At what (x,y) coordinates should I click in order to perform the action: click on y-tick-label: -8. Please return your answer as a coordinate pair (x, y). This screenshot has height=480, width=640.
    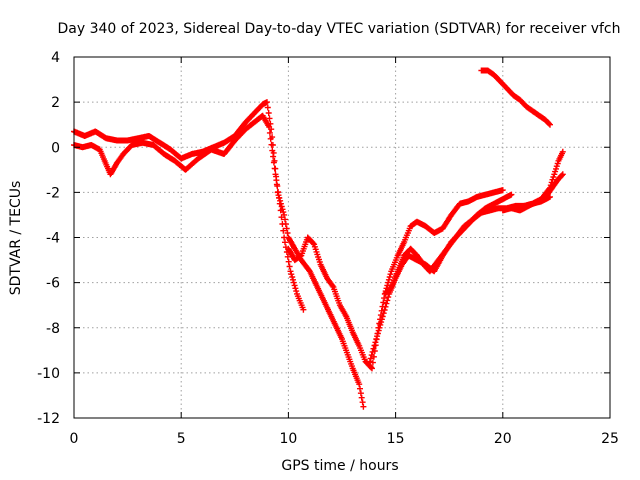
    Looking at the image, I should click on (53, 329).